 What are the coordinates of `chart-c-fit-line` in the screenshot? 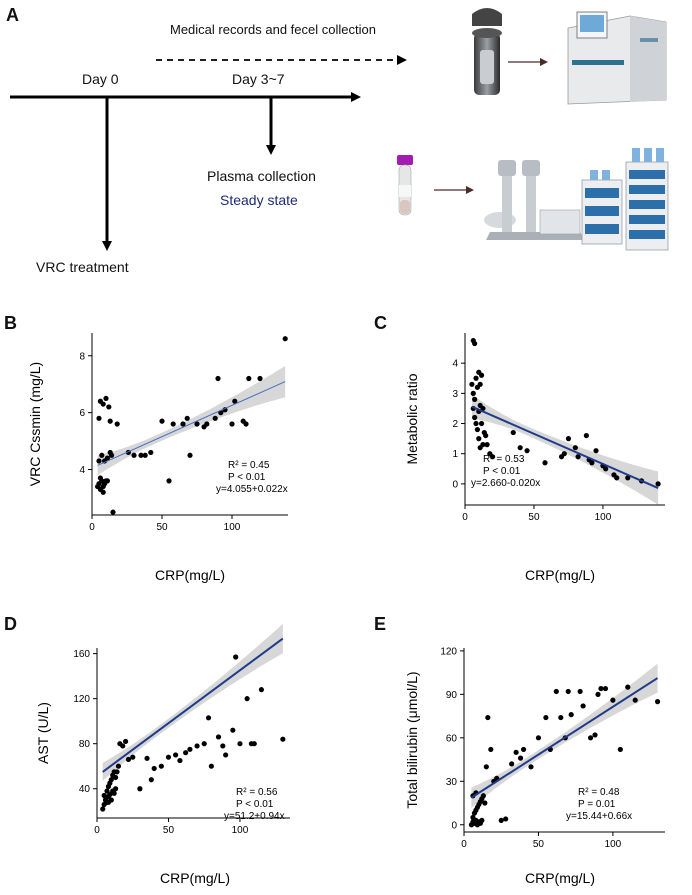 It's located at (565, 447).